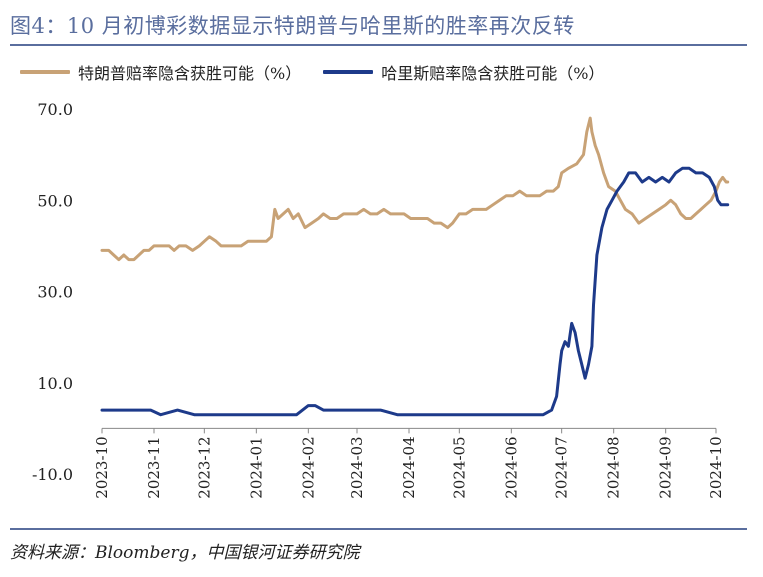  I want to click on x-tick-label: 2024-07, so click(562, 467).